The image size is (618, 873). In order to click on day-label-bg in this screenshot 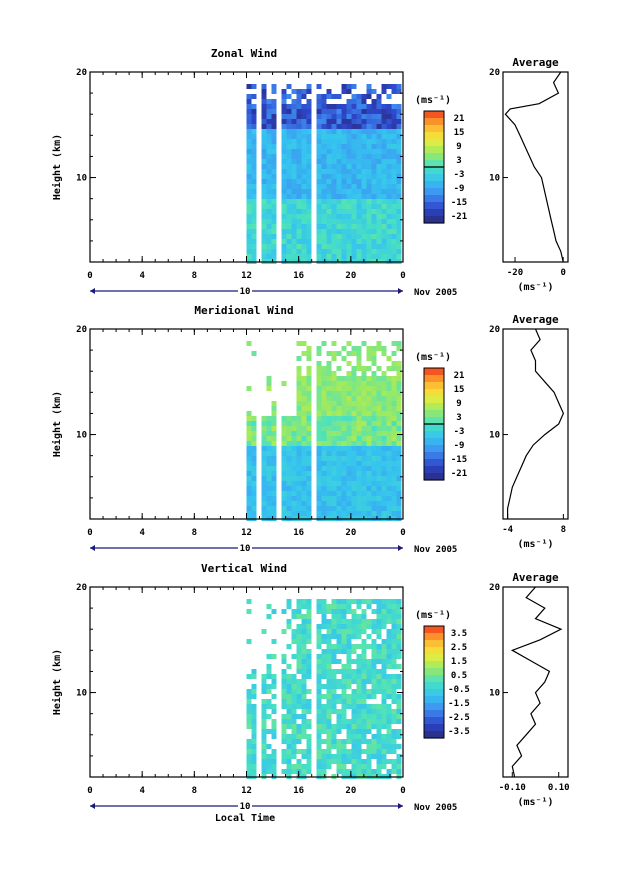, I will do `click(245, 291)`.